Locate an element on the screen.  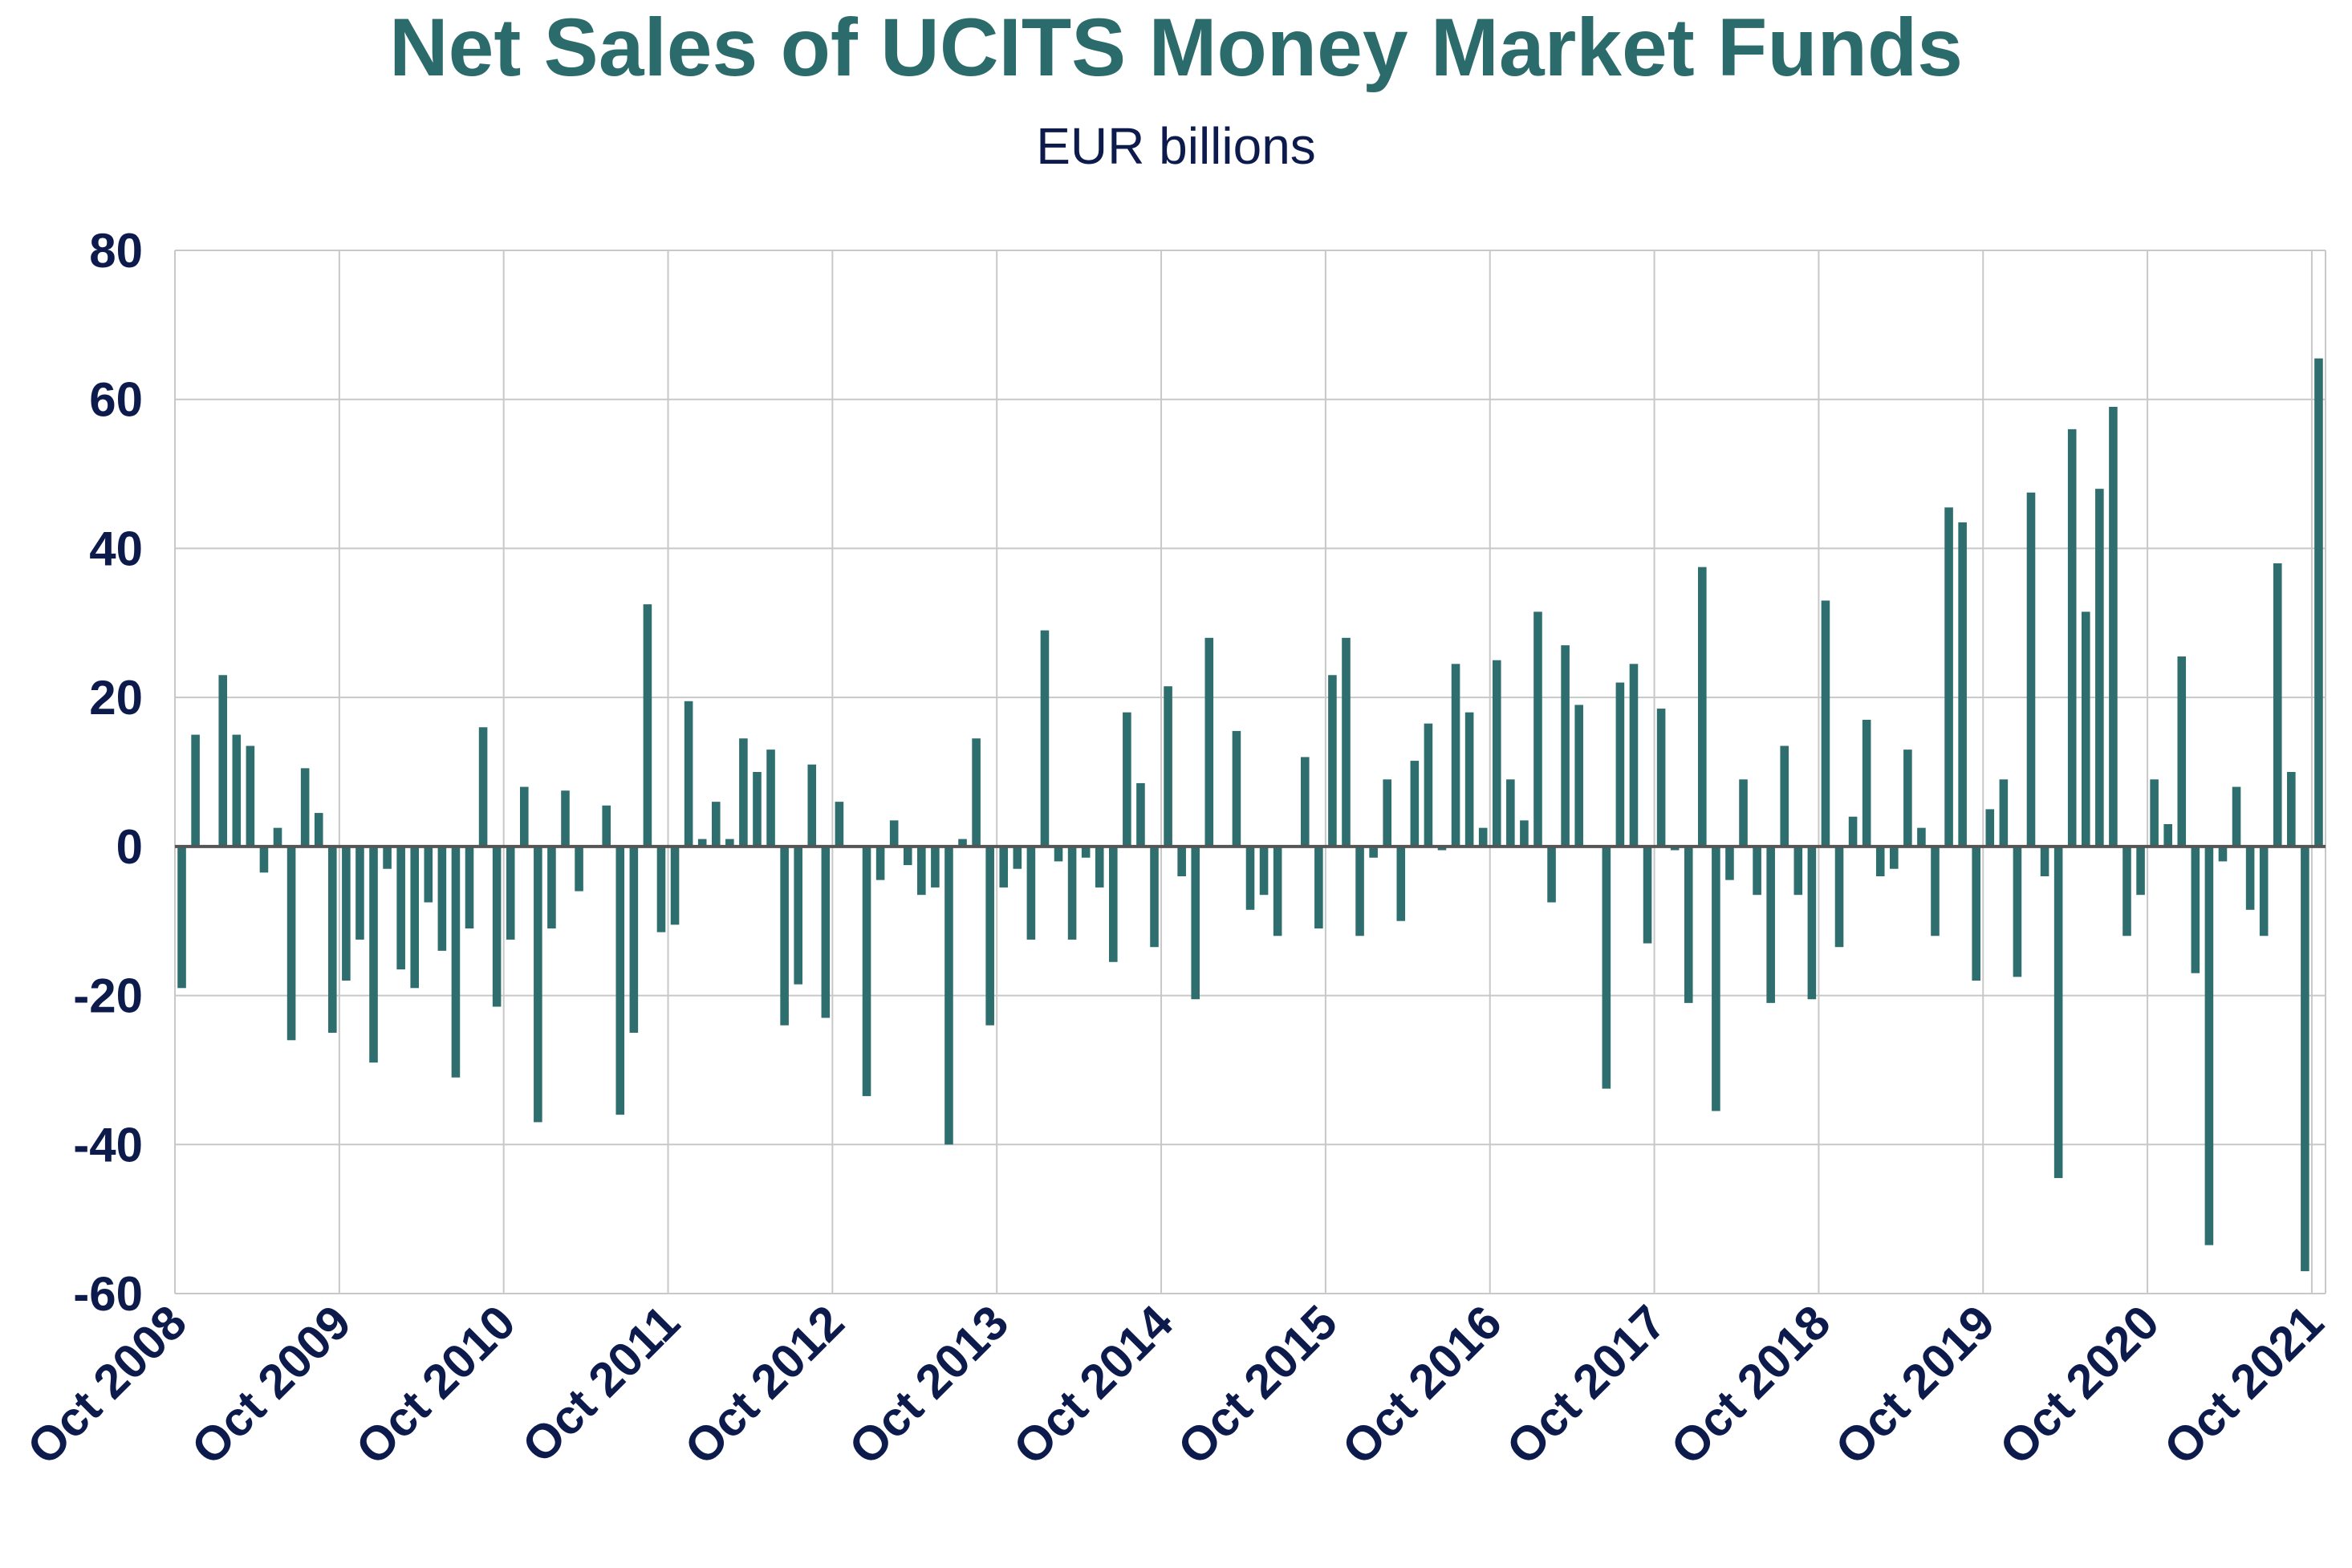
y-tick-label: 40 is located at coordinates (116, 548).